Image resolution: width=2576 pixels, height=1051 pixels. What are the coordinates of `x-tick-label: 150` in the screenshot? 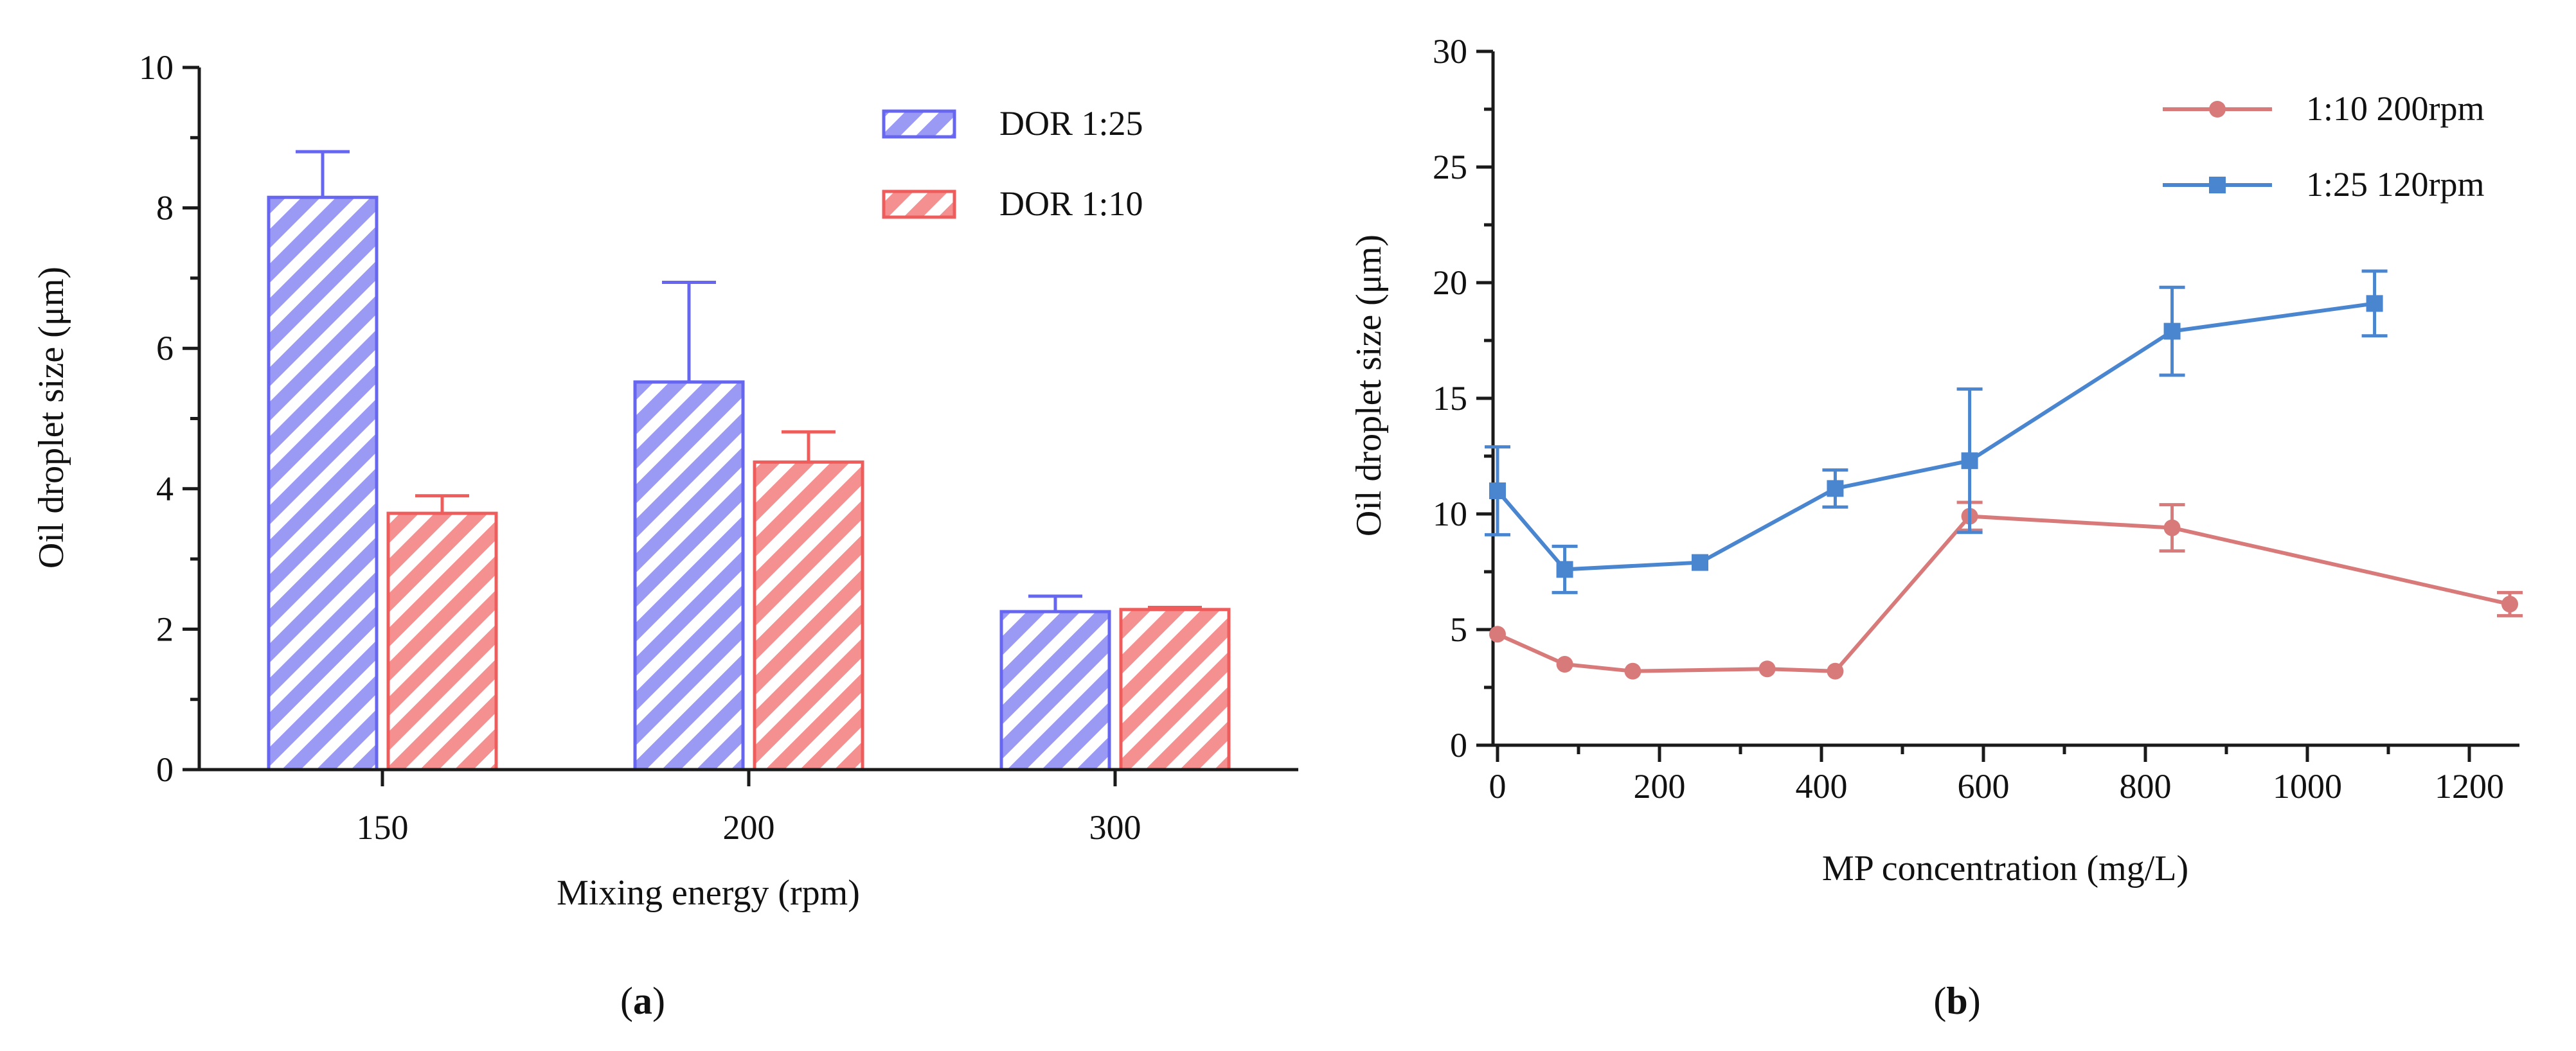 It's located at (383, 827).